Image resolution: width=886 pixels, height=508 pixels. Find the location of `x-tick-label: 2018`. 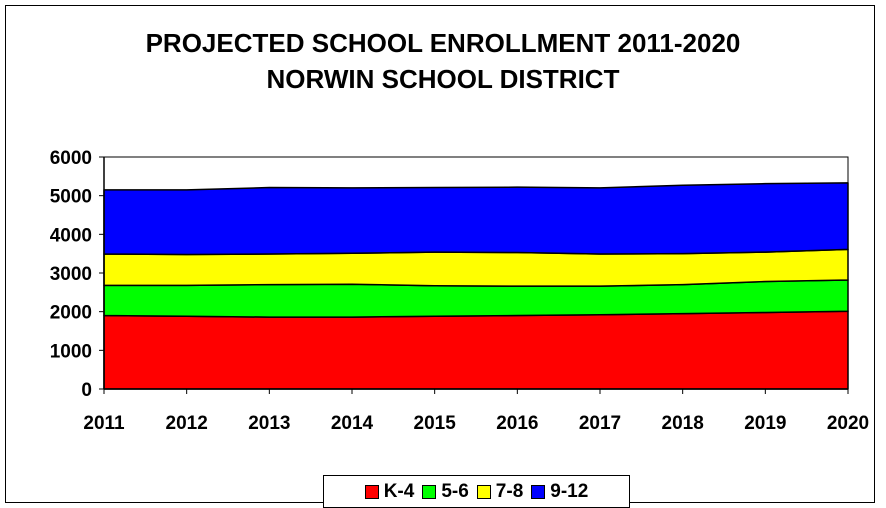

x-tick-label: 2018 is located at coordinates (683, 423).